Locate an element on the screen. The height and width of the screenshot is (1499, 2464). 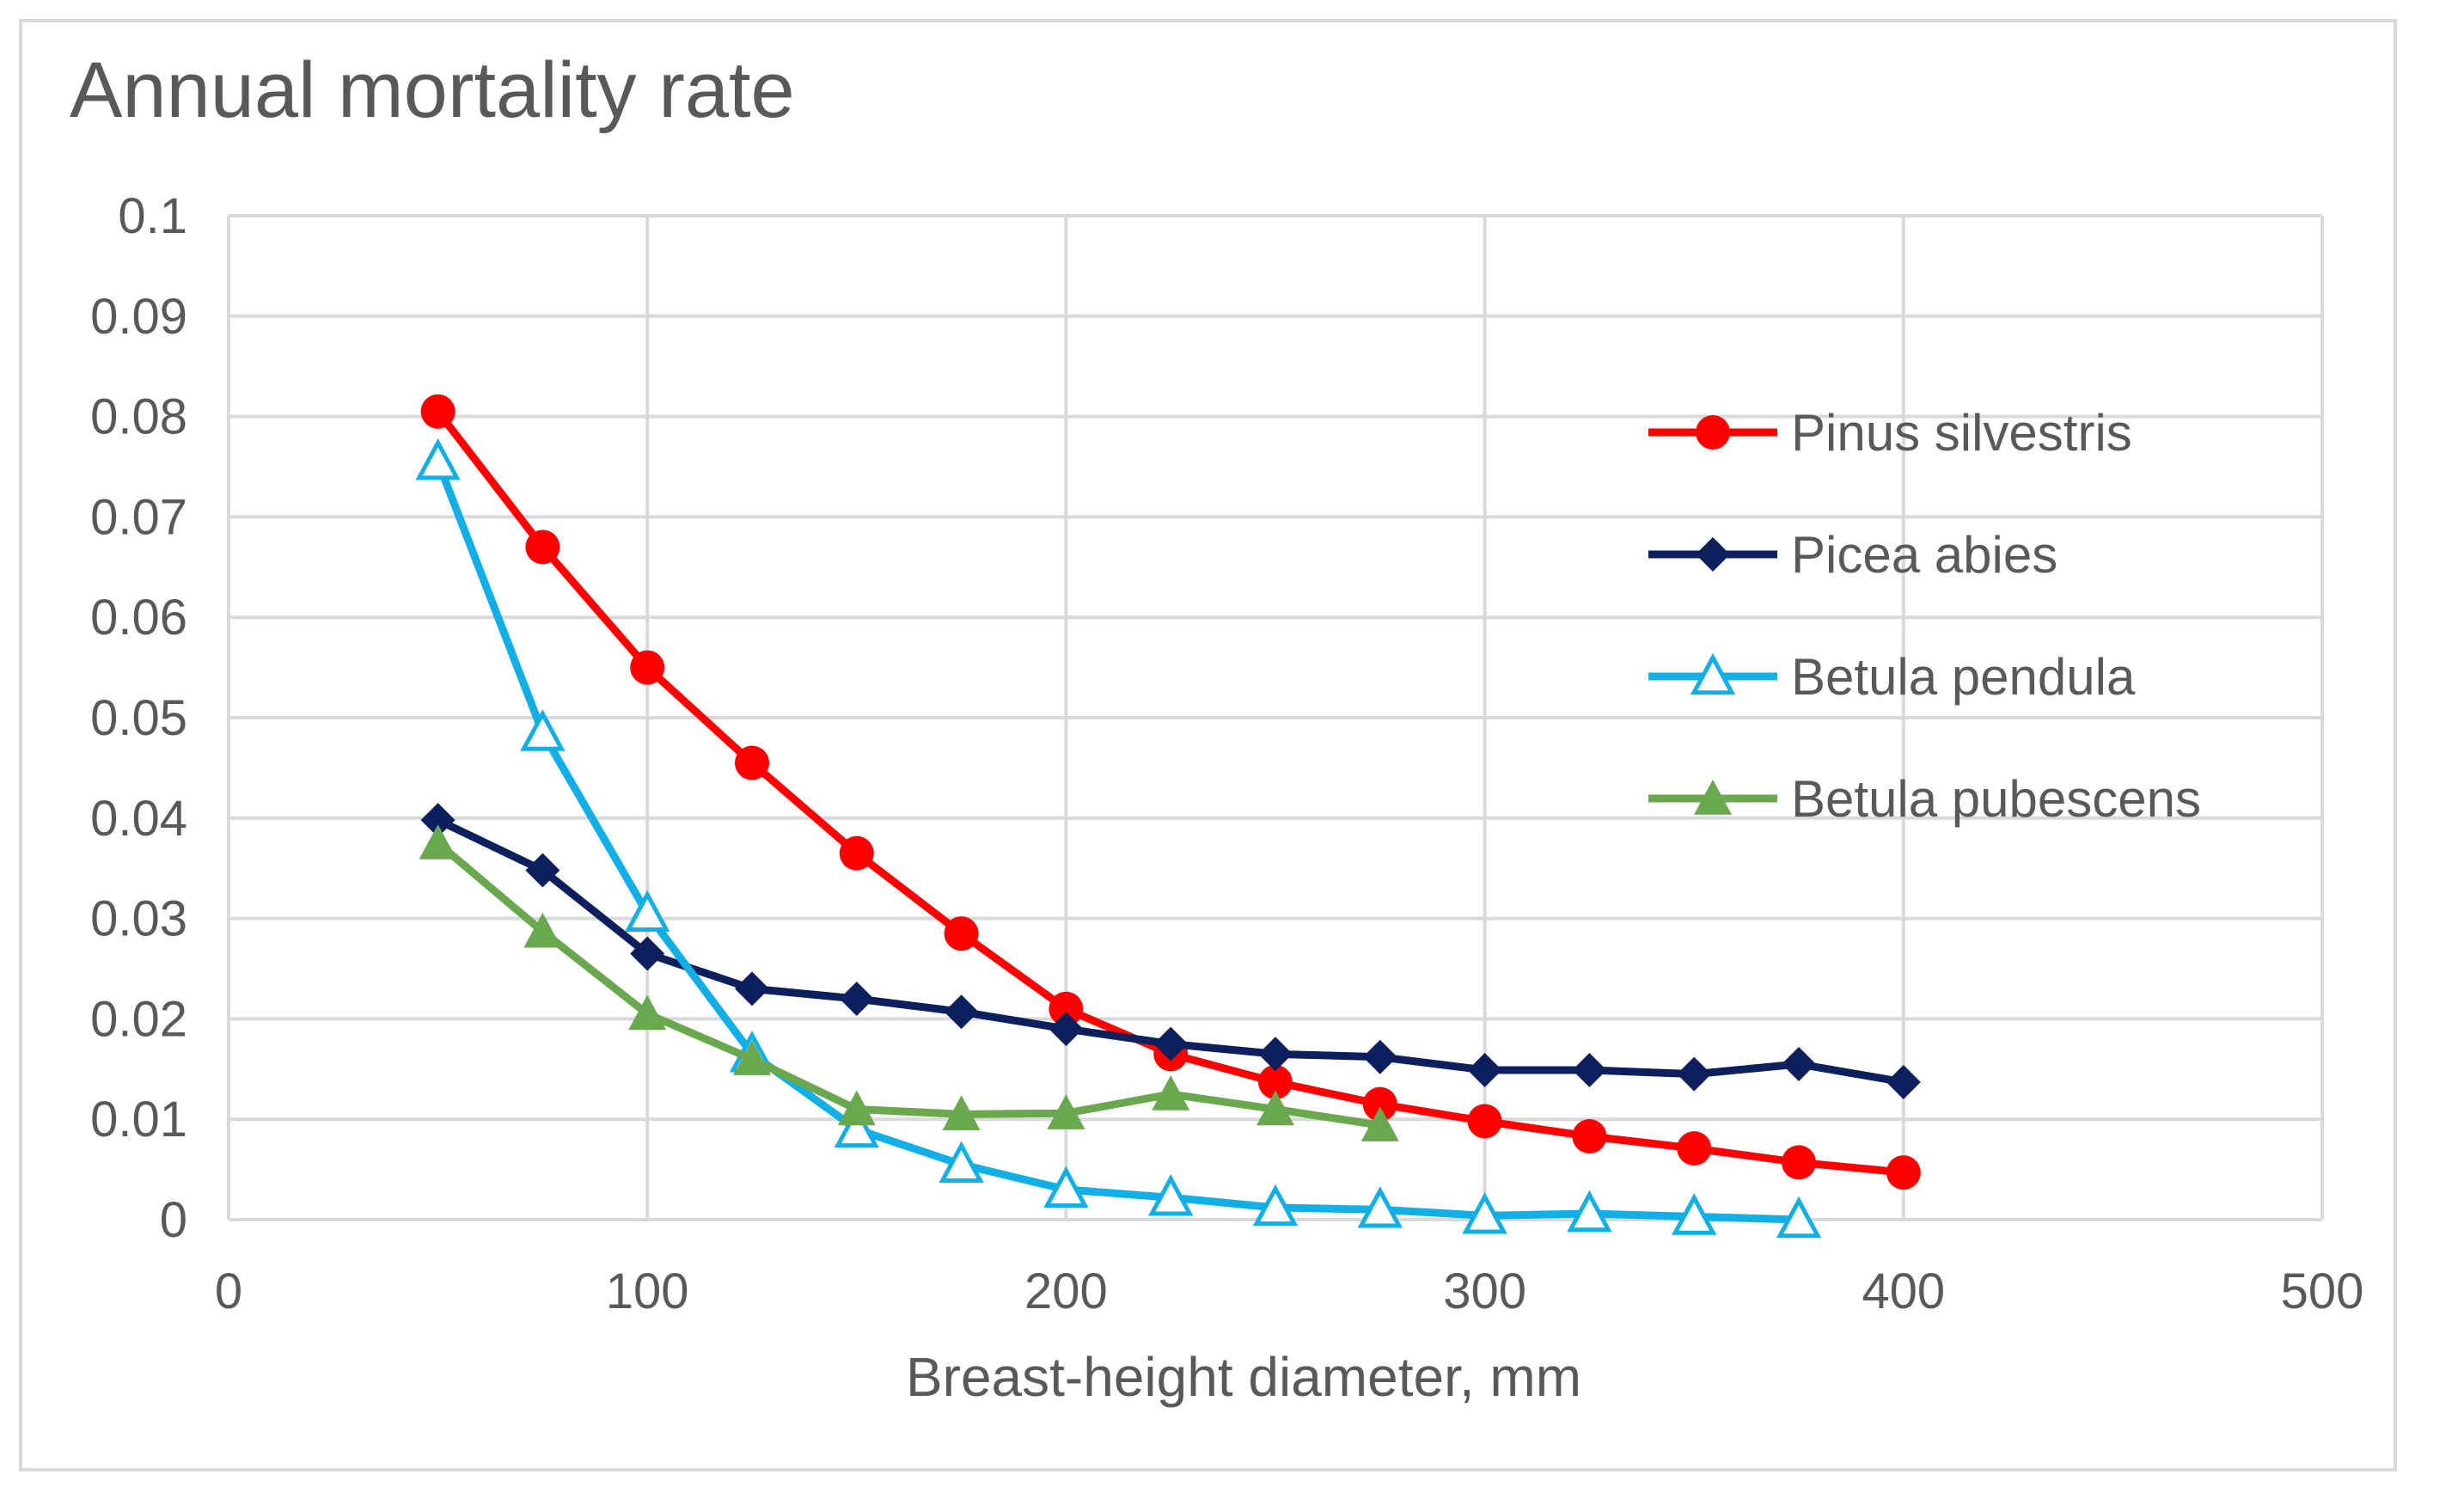
y-tick-label: 0.01 is located at coordinates (138, 1119).